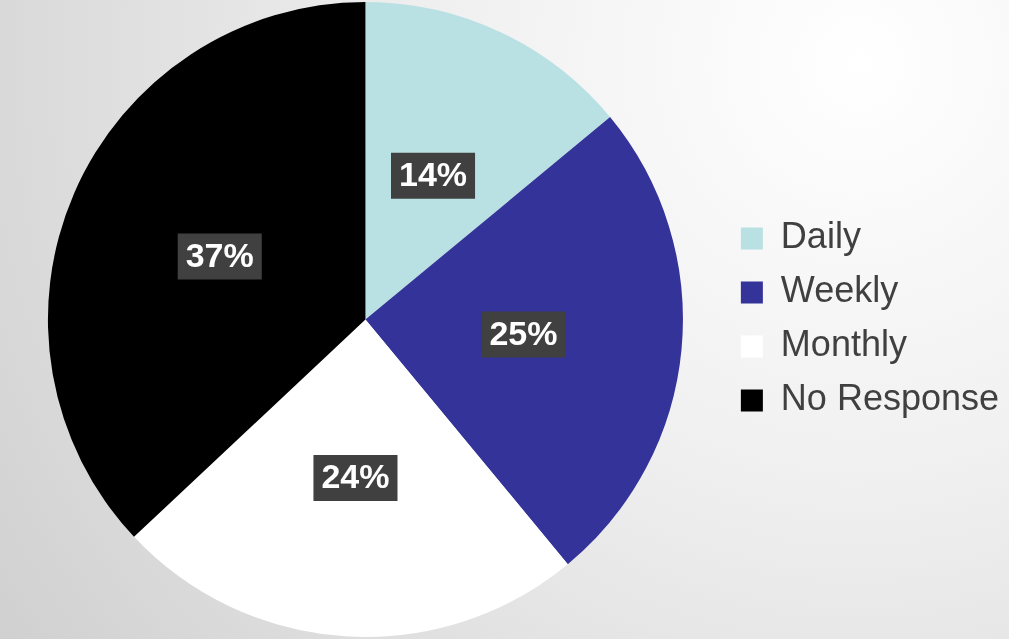 The height and width of the screenshot is (639, 1009). What do you see at coordinates (820, 236) in the screenshot?
I see `legend-label: Daily` at bounding box center [820, 236].